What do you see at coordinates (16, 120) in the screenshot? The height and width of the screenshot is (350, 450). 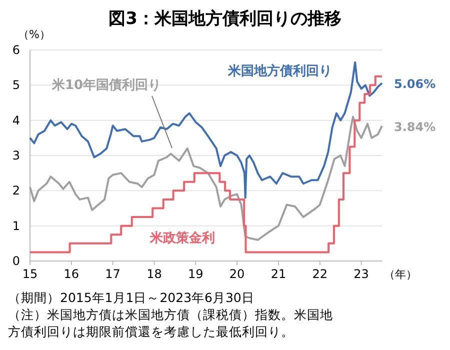 I see `y-tick-label: 4` at bounding box center [16, 120].